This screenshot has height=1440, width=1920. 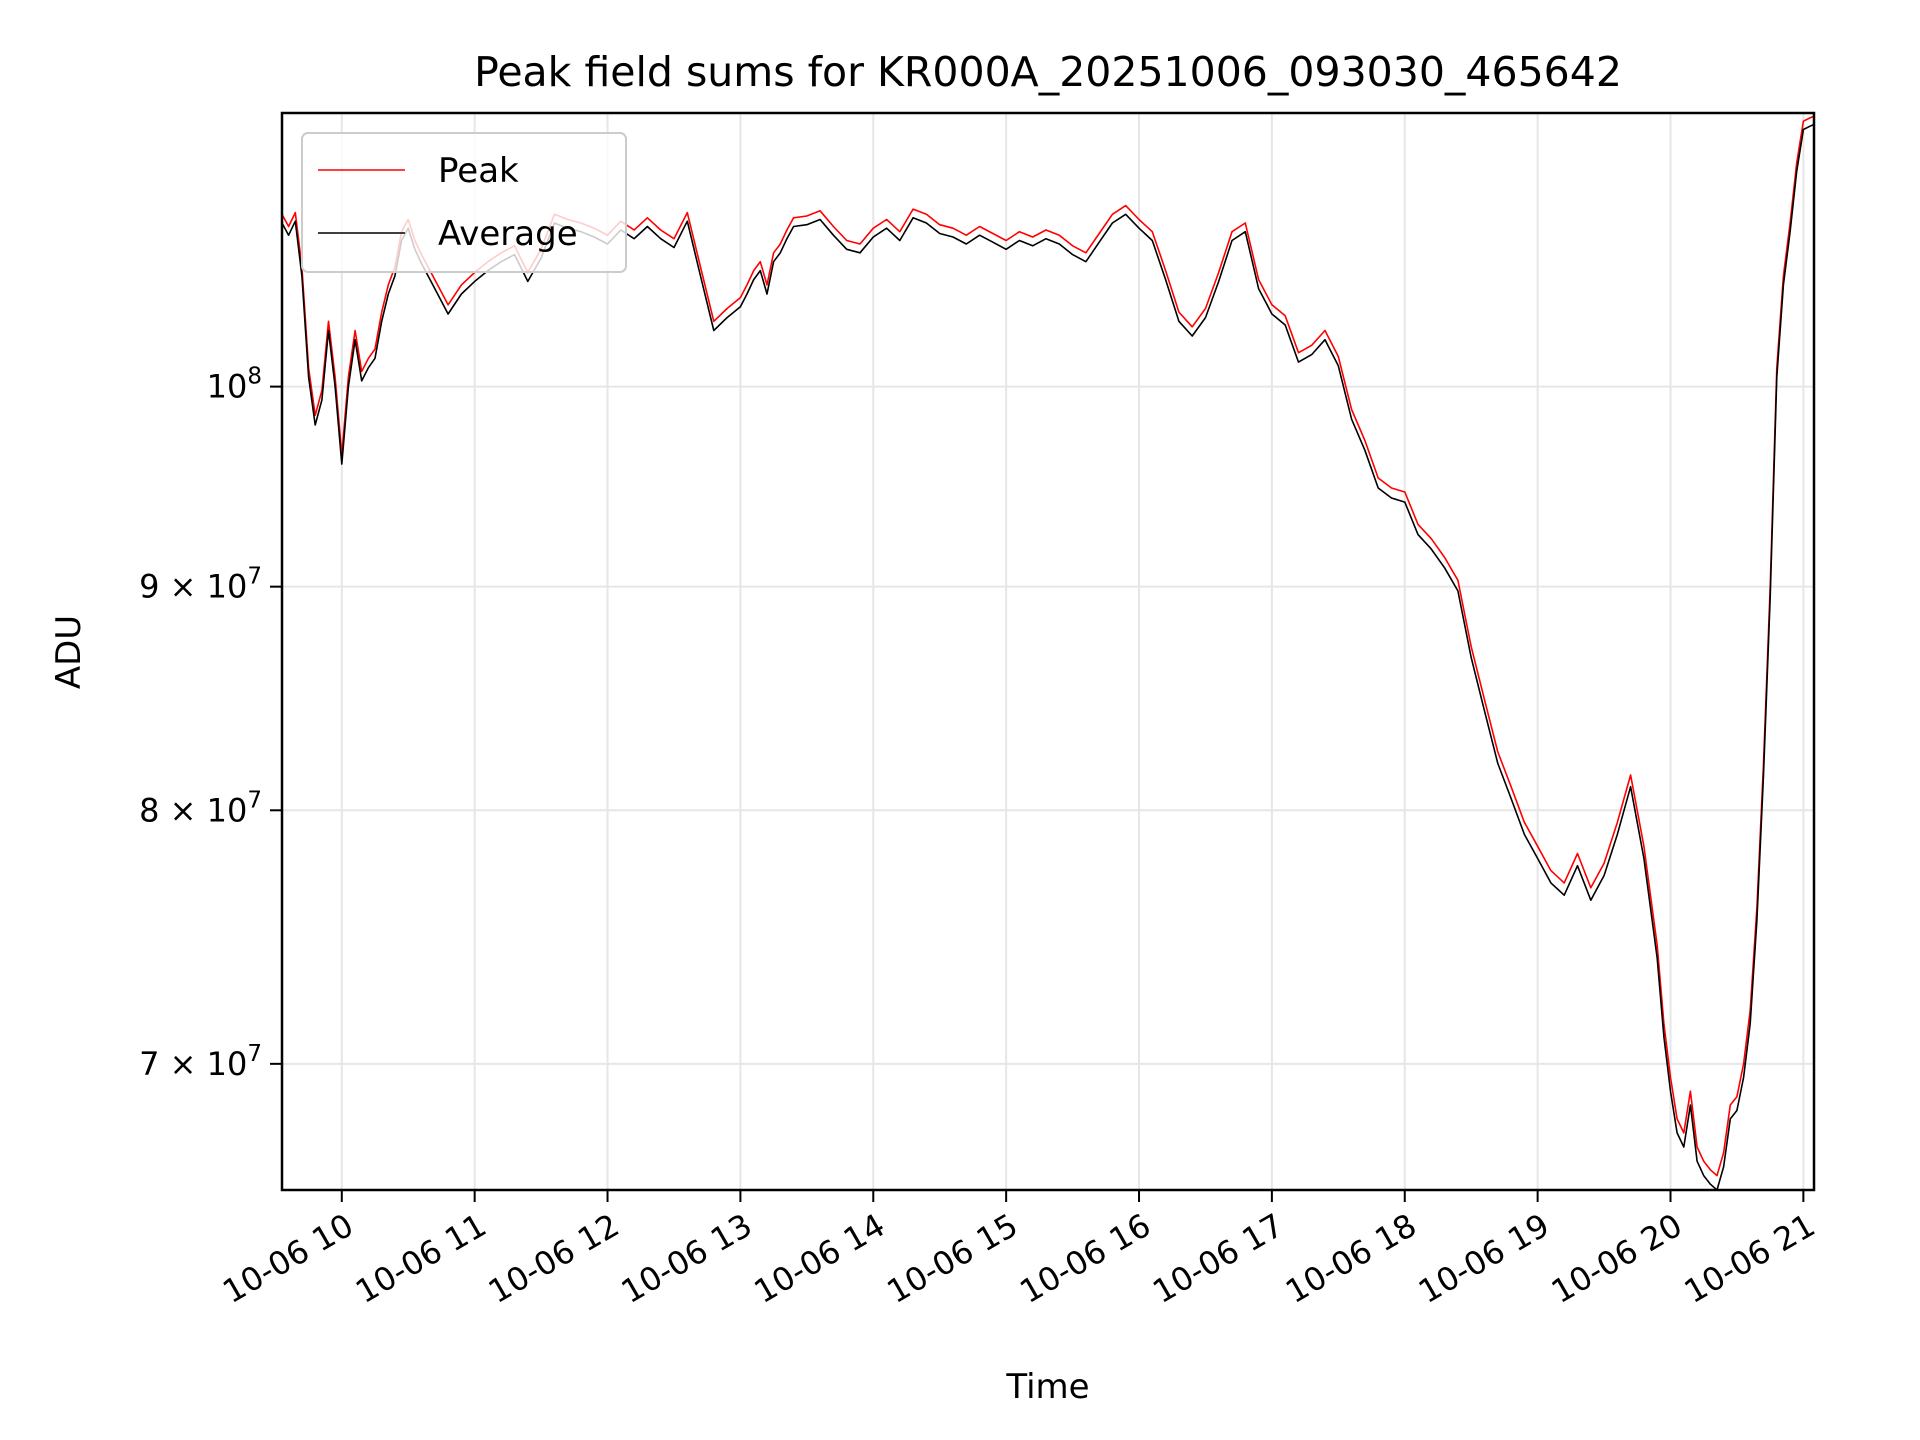 What do you see at coordinates (210, 723) in the screenshot?
I see `y-axis: 7 × 107 8 × 107 9 × 107 108` at bounding box center [210, 723].